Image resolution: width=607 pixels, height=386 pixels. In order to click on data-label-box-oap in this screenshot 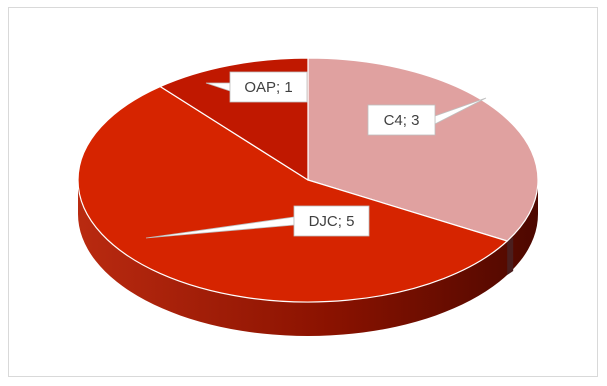, I will do `click(268, 87)`.